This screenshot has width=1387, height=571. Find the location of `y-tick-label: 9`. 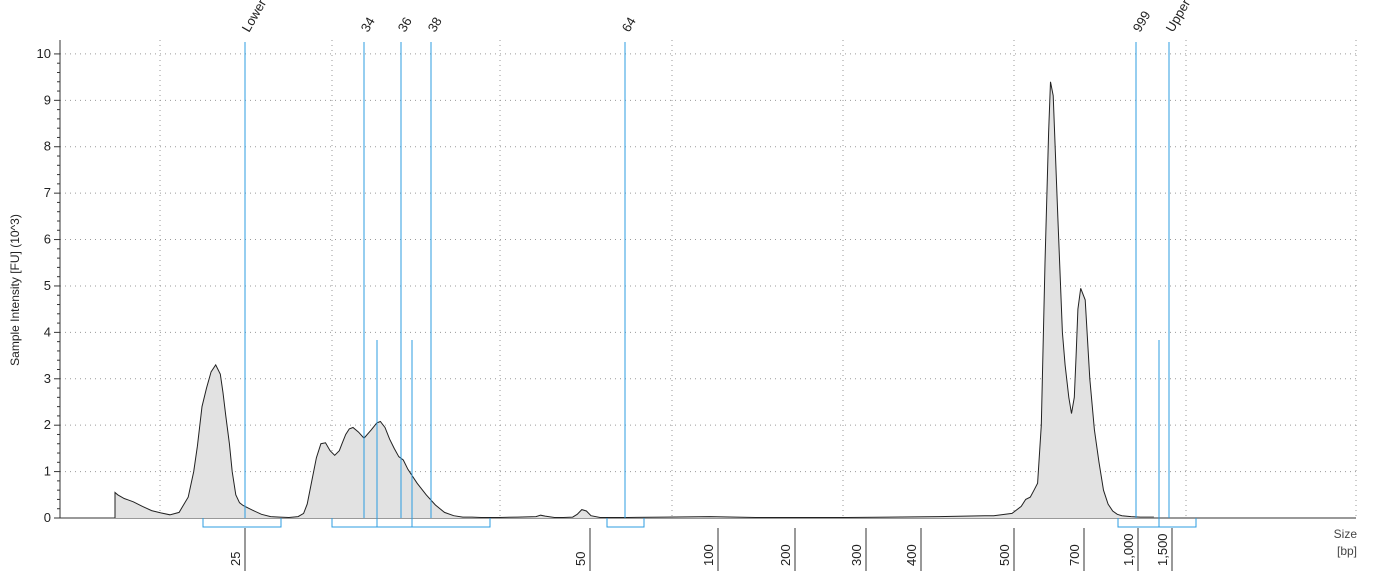

y-tick-label: 9 is located at coordinates (47, 99).